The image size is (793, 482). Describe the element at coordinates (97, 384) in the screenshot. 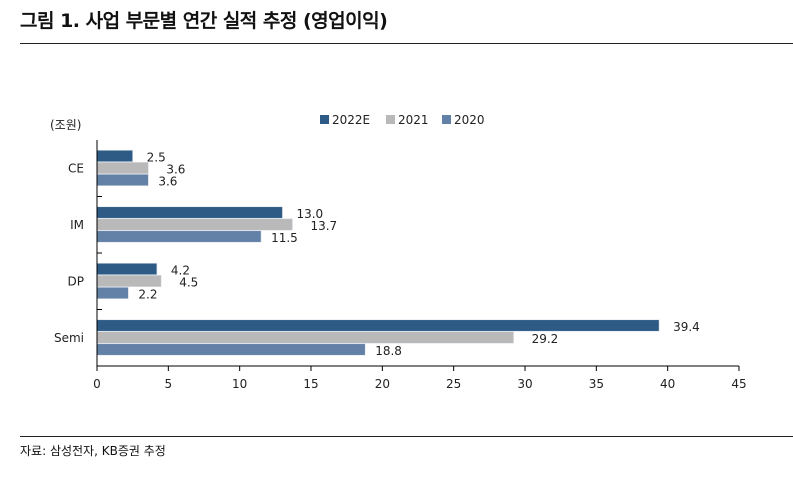

I see `x-tick-label: 0` at that location.